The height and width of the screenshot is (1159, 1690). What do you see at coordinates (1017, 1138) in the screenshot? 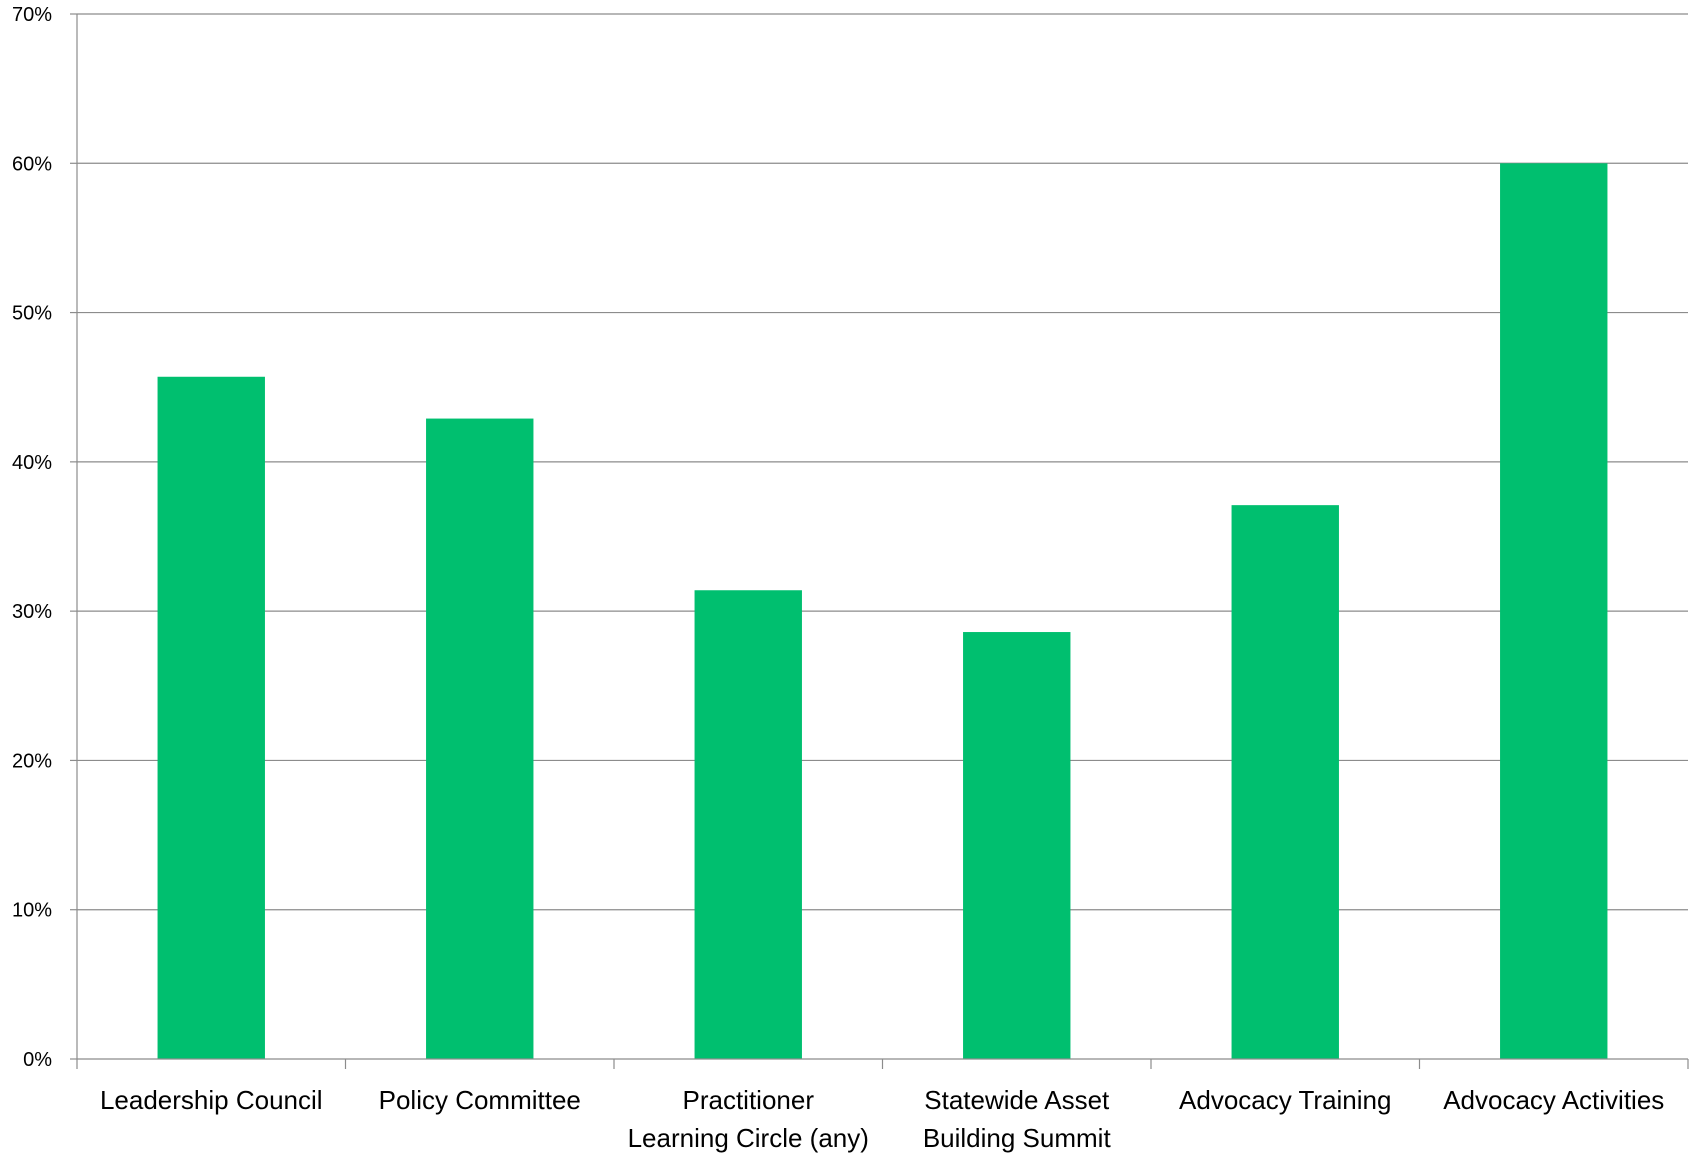
I see `x-category-label-line: Building Summit` at bounding box center [1017, 1138].